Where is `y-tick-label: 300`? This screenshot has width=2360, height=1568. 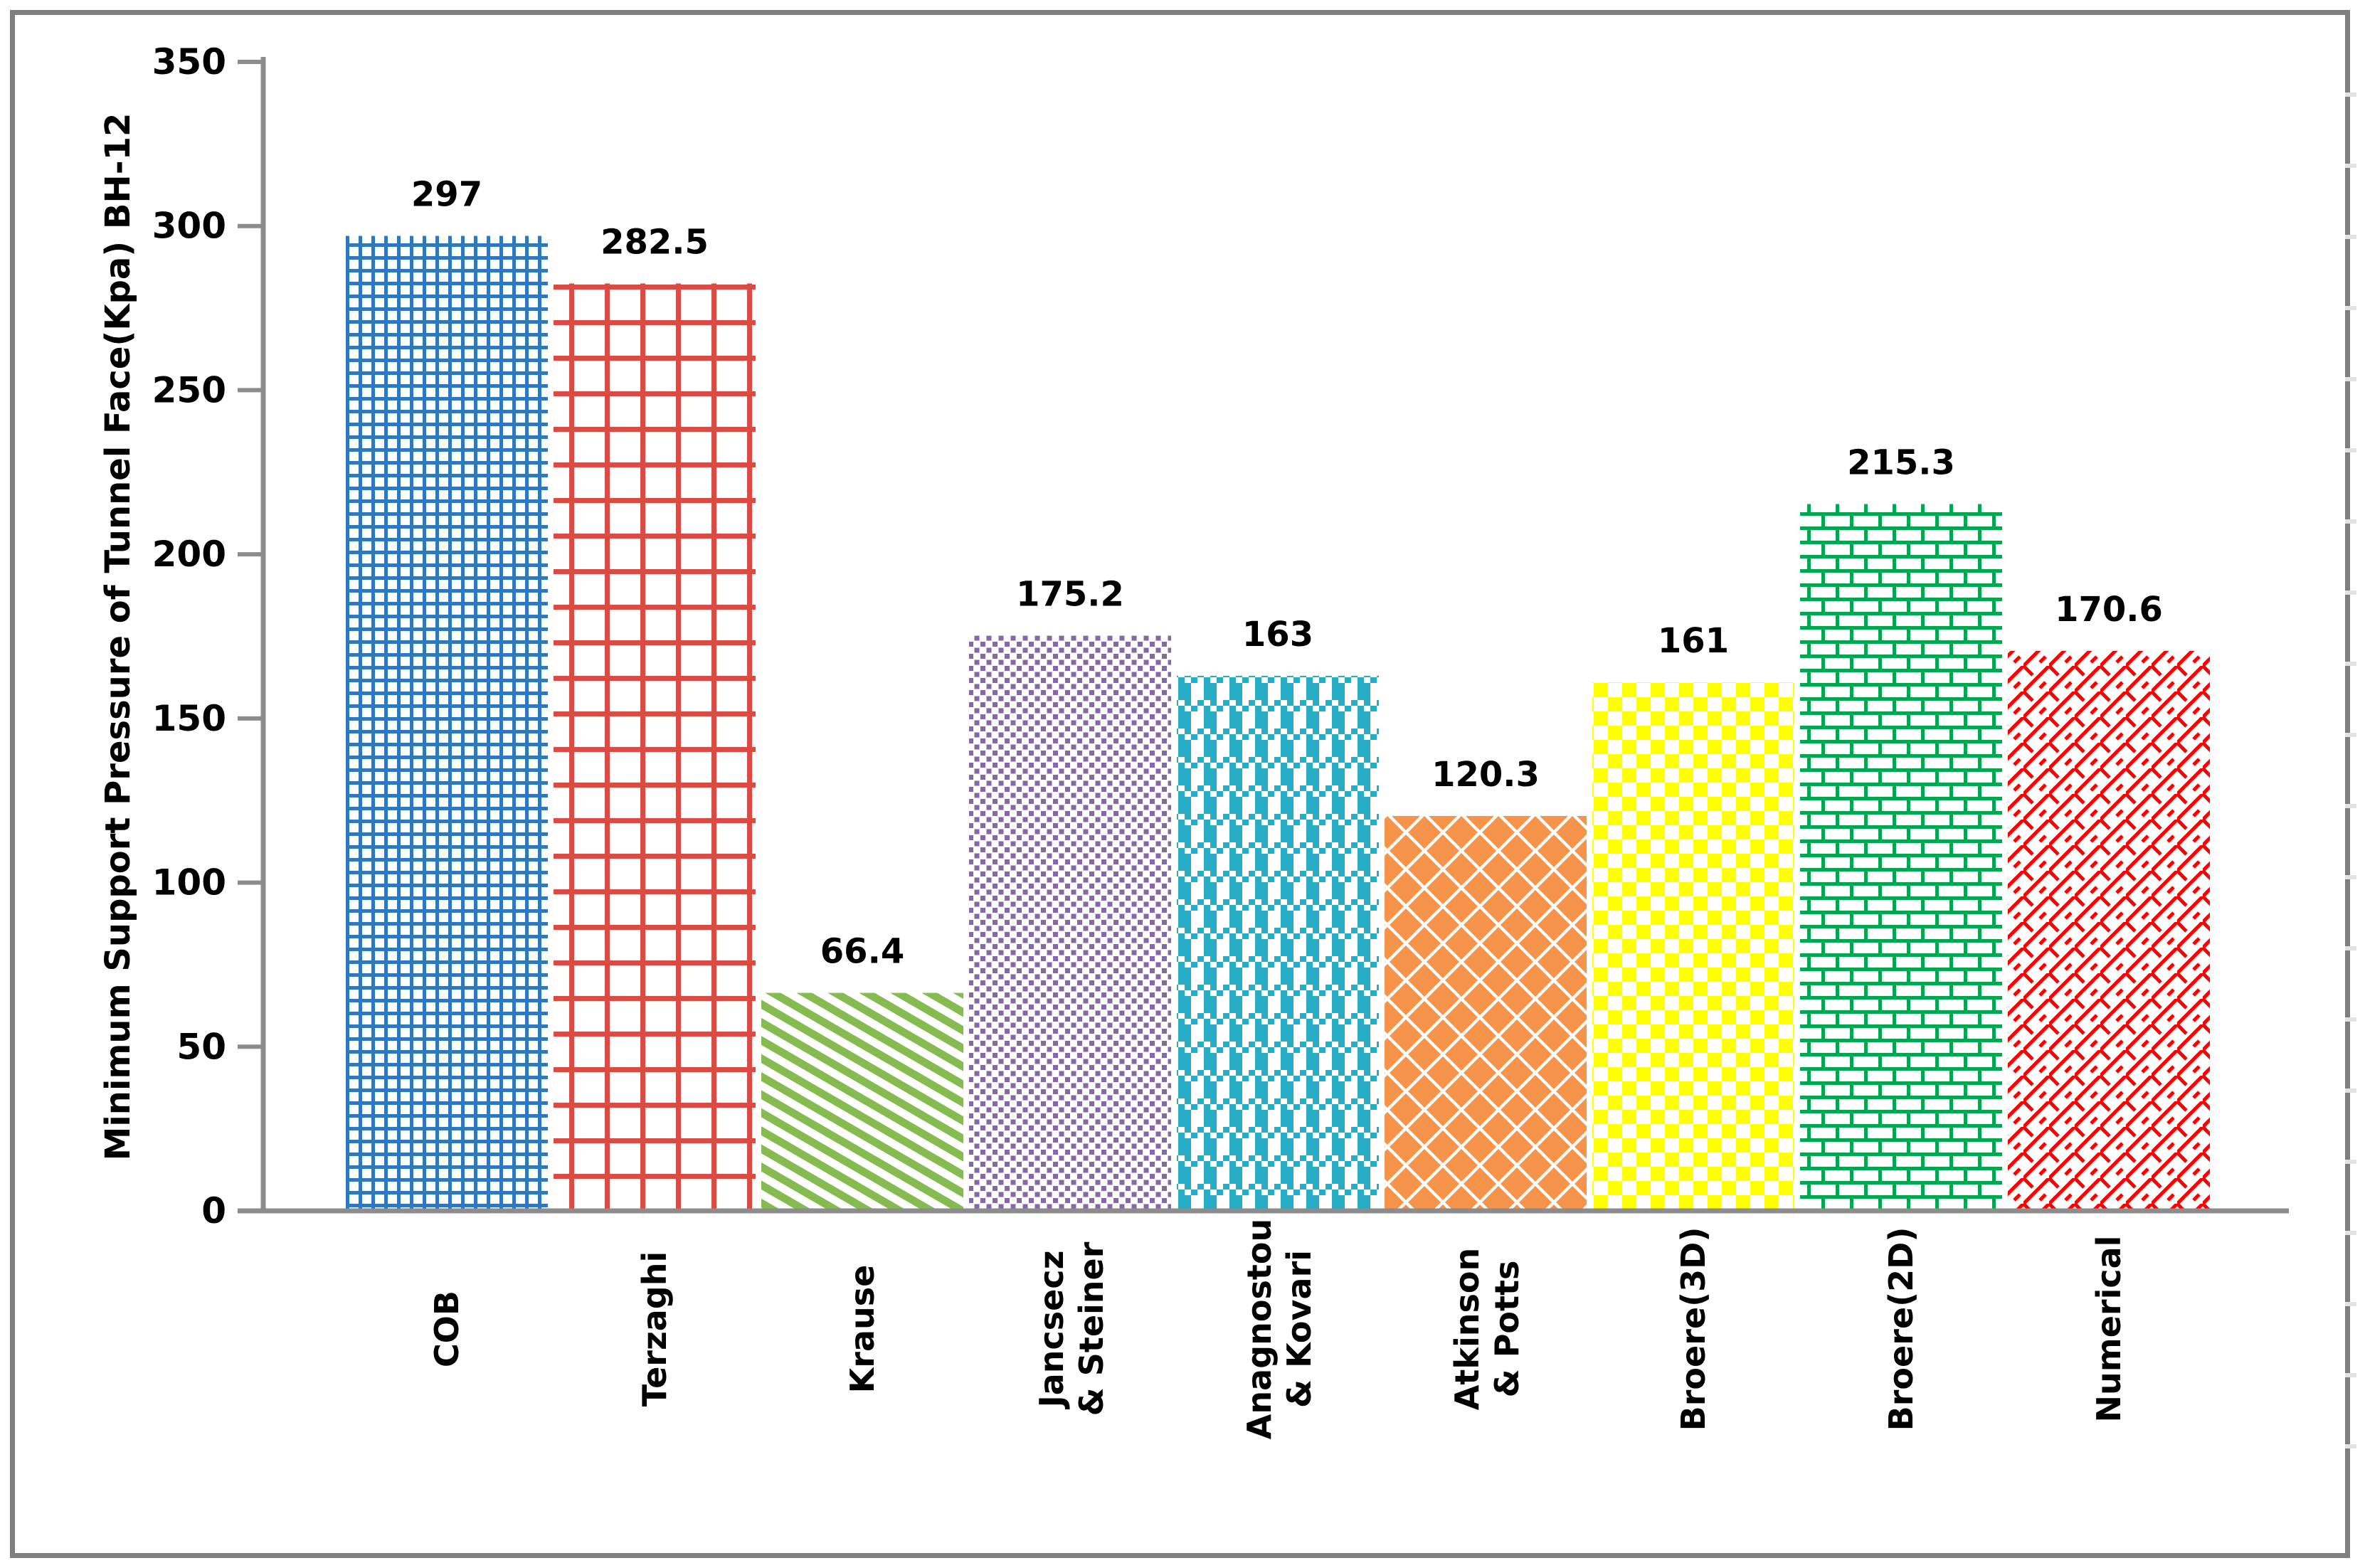 y-tick-label: 300 is located at coordinates (189, 226).